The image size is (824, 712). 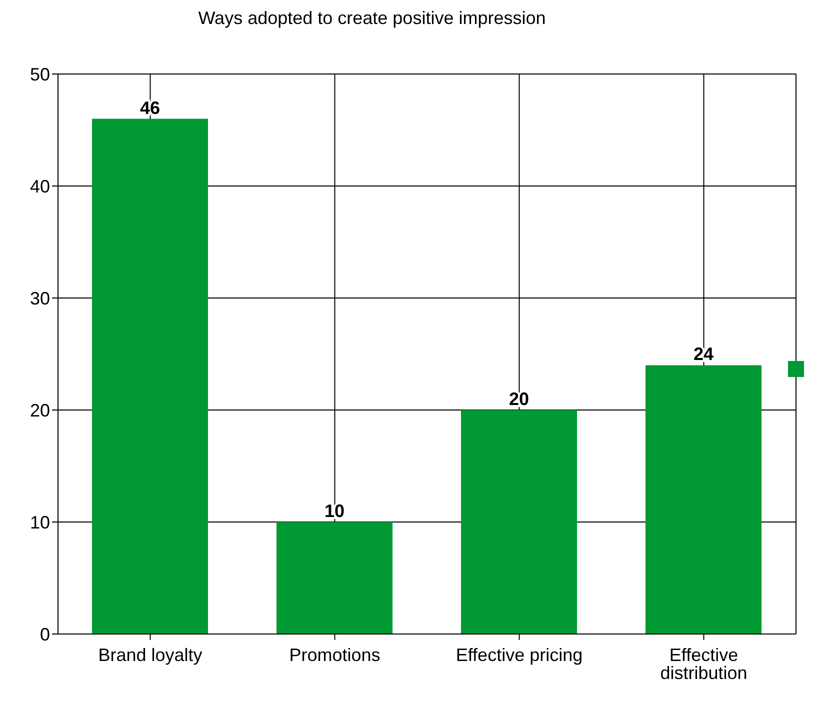 What do you see at coordinates (40, 186) in the screenshot?
I see `y-tick-label: 40` at bounding box center [40, 186].